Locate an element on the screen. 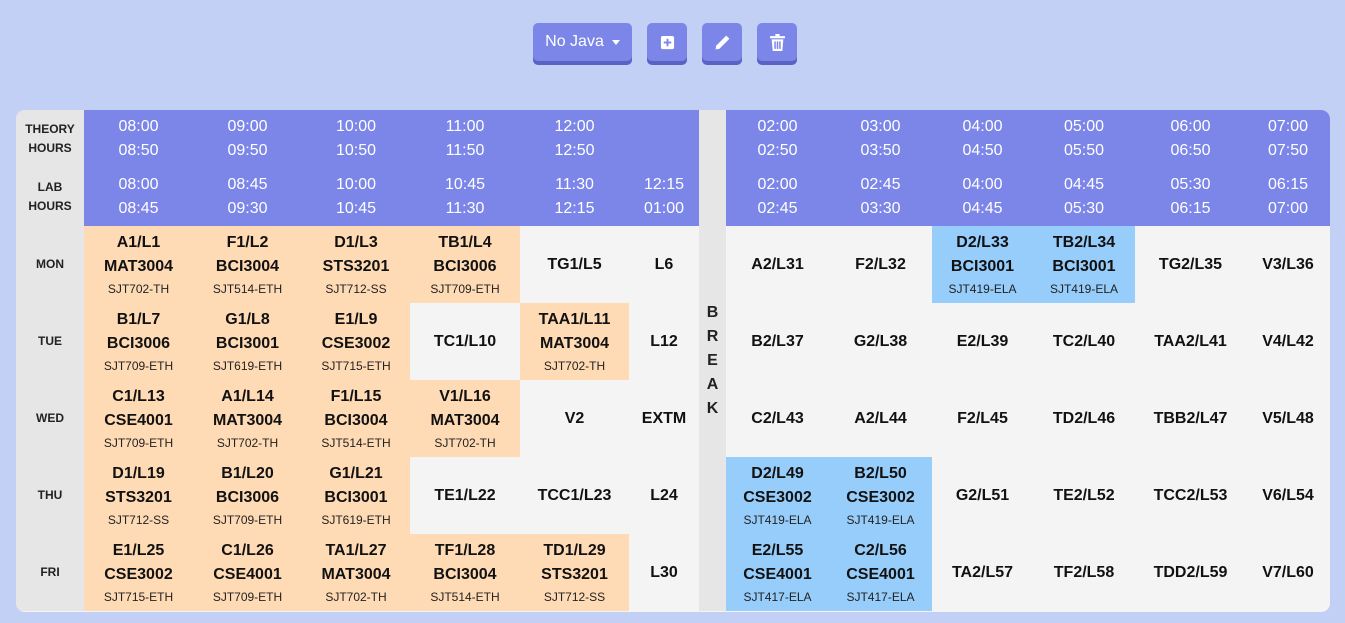 This screenshot has height=623, width=1345. slot-cell: A2/L31 is located at coordinates (777, 264).